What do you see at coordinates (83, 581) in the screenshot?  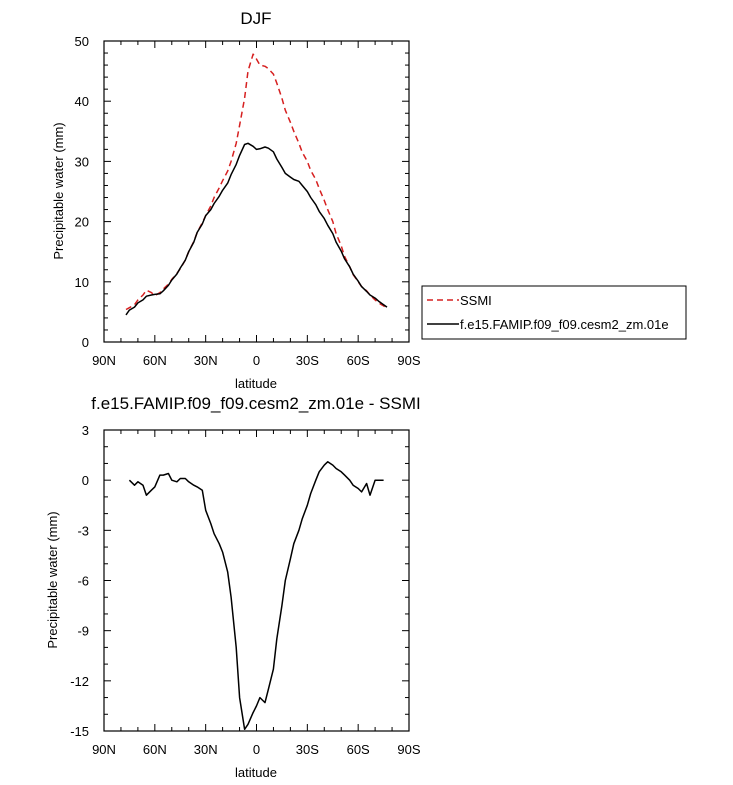 I see `y-tick-label: -6` at bounding box center [83, 581].